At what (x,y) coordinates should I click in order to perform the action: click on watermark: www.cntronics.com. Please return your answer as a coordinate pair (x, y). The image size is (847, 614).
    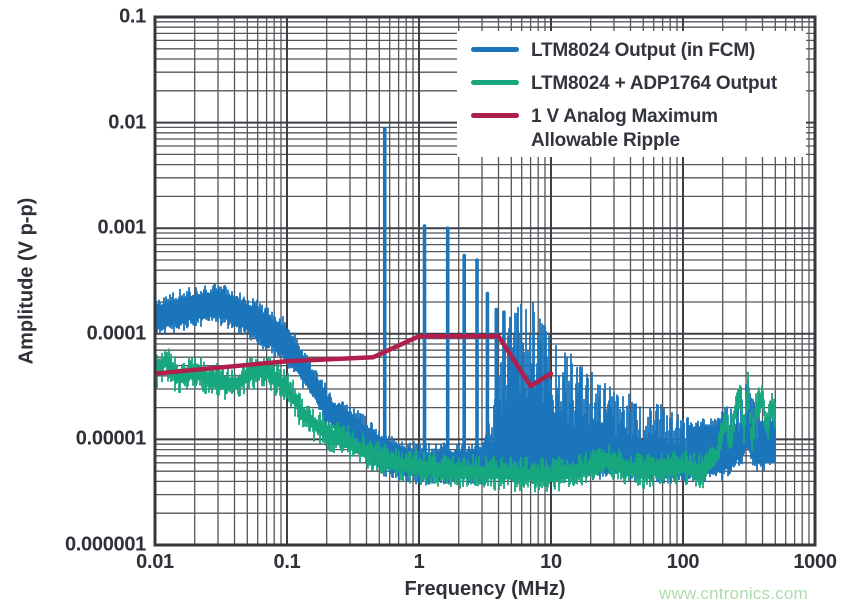
    Looking at the image, I should click on (733, 593).